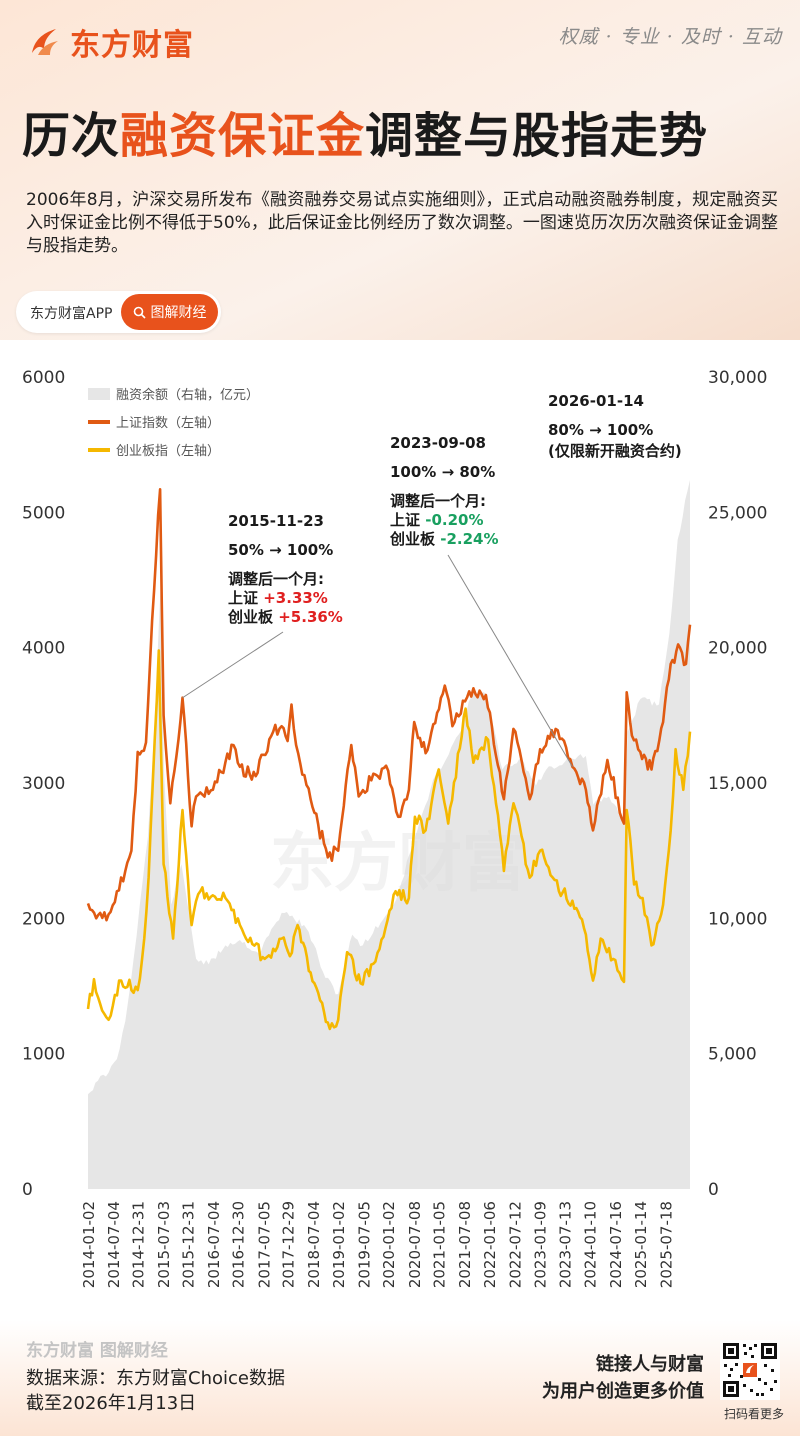  I want to click on x-axis-tick-label: 2015-12-31, so click(189, 1244).